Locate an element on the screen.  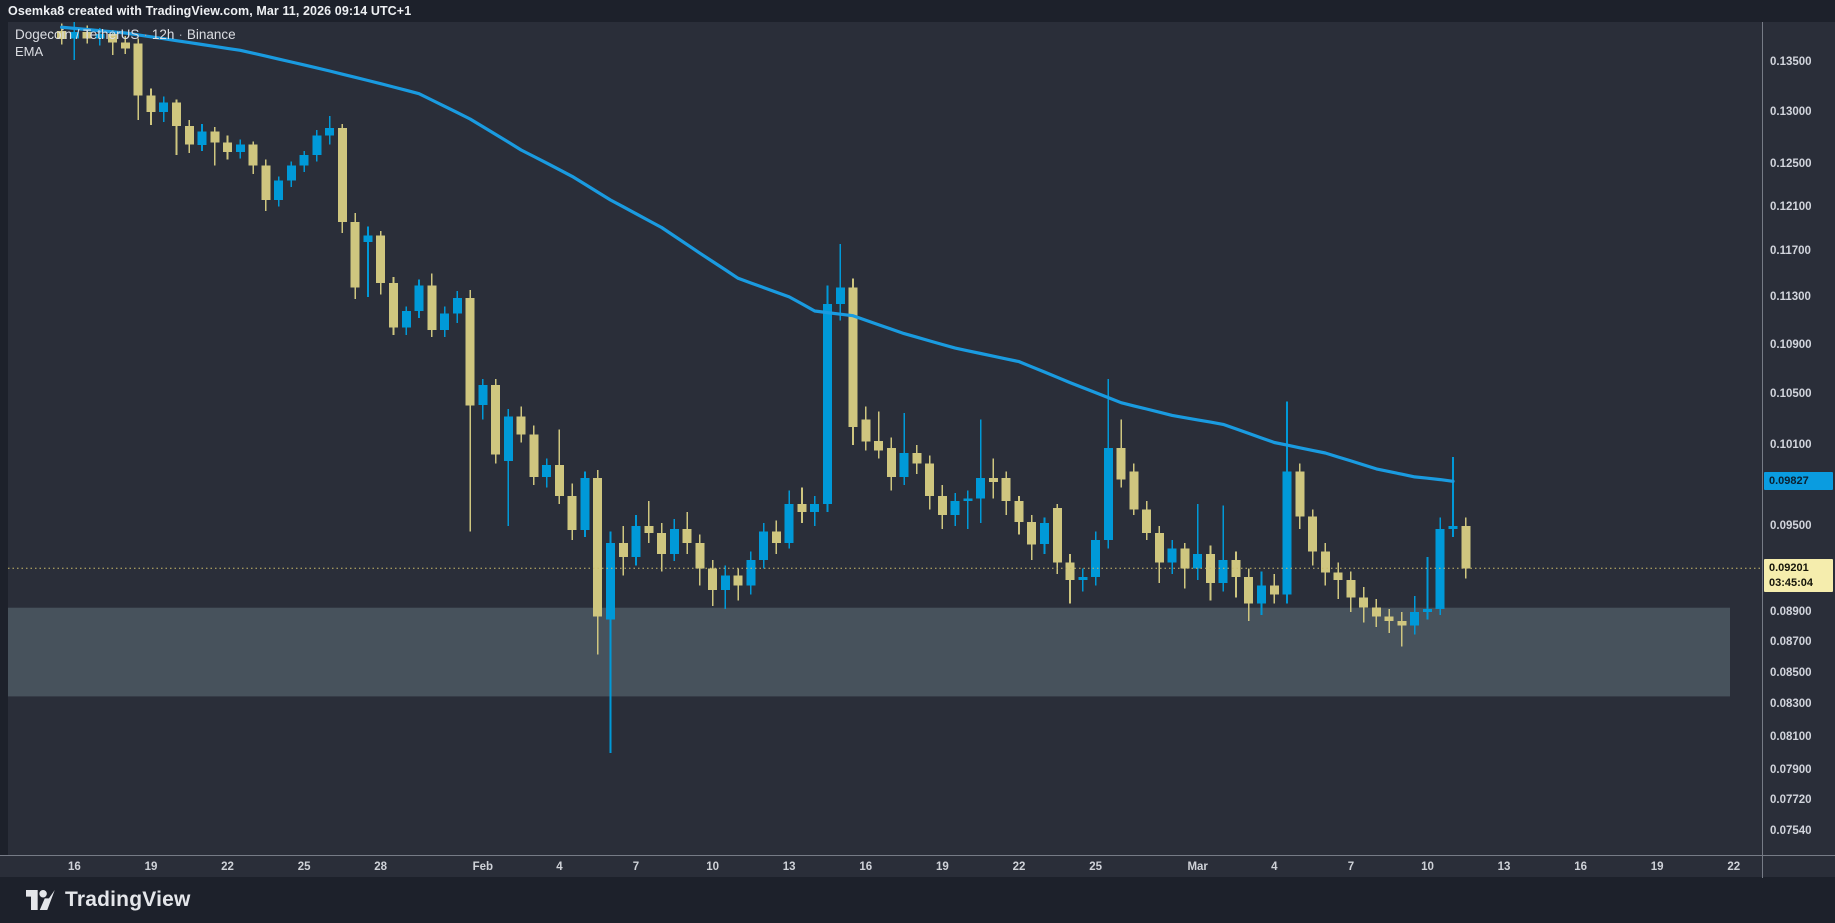
exchange-label: Binance is located at coordinates (211, 34).